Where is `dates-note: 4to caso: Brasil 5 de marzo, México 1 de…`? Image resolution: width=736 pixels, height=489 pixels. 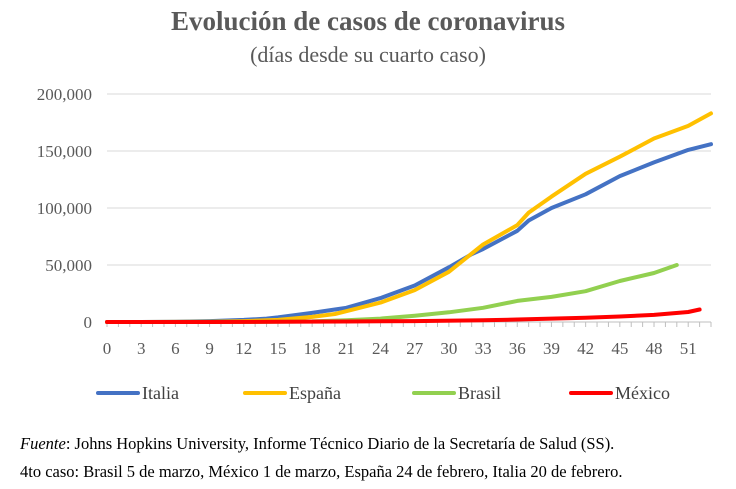 dates-note: 4to caso: Brasil 5 de marzo, México 1 de… is located at coordinates (321, 471).